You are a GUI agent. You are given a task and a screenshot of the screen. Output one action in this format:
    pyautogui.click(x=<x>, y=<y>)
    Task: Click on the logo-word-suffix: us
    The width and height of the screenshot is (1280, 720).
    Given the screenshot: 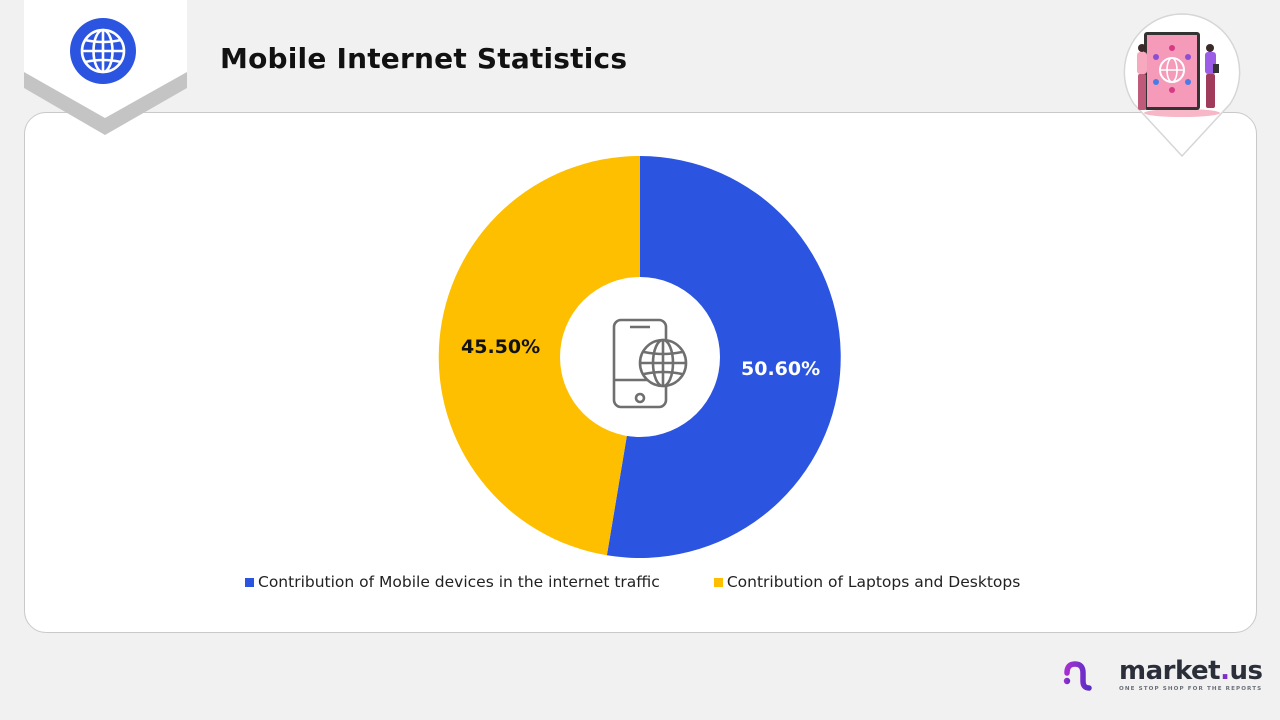 What is the action you would take?
    pyautogui.click(x=1246, y=671)
    